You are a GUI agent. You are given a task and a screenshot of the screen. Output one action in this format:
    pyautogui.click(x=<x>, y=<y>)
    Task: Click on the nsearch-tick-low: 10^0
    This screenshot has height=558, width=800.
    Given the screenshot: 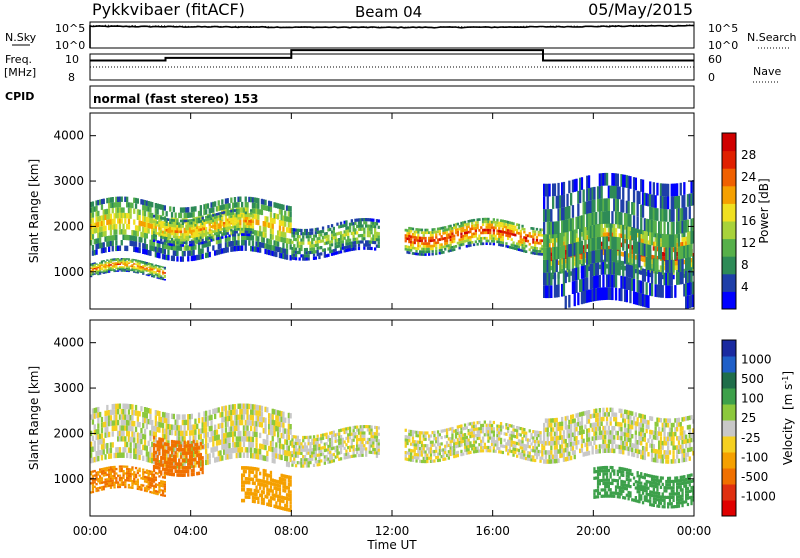 What is the action you would take?
    pyautogui.click(x=723, y=45)
    